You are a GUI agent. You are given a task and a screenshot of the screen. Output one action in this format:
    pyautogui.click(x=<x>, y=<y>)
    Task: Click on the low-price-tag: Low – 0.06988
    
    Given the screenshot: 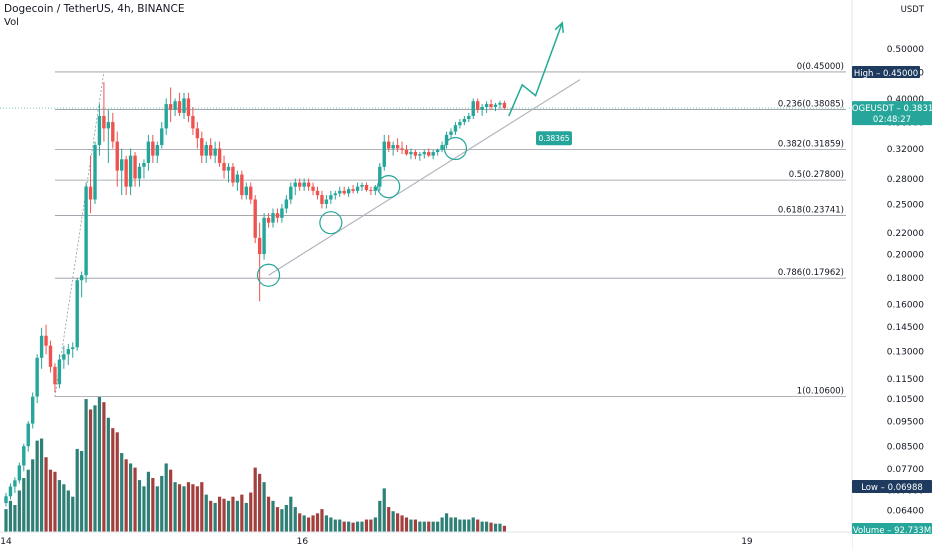 What is the action you would take?
    pyautogui.click(x=892, y=486)
    